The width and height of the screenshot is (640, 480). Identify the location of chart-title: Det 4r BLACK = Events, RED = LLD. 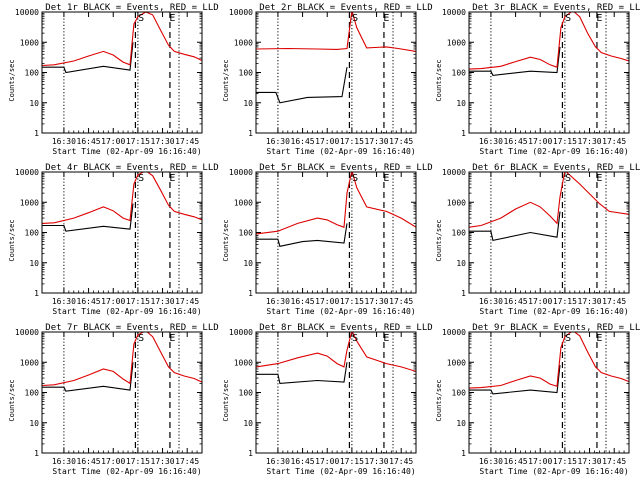
(131, 168).